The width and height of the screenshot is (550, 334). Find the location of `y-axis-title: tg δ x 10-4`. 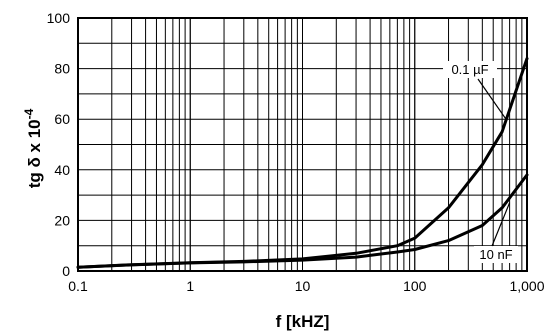

y-axis-title: tg δ x 10-4 is located at coordinates (33, 148).